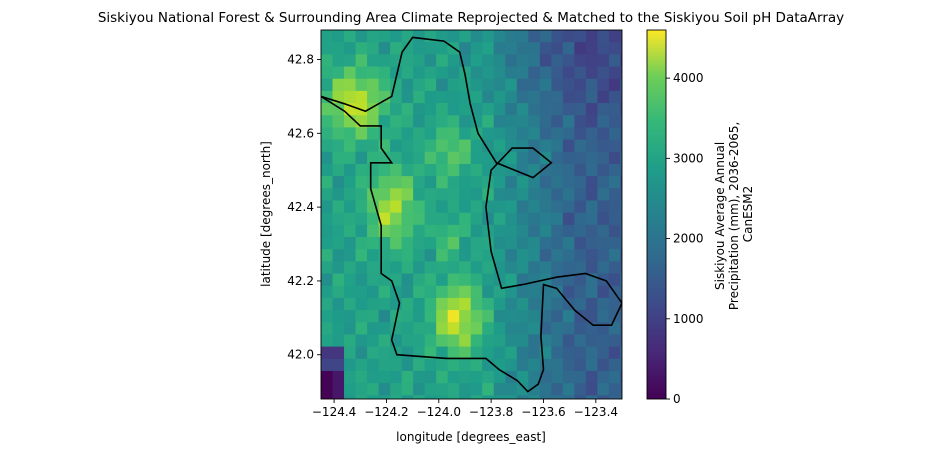 This screenshot has width=942, height=457. Describe the element at coordinates (408, 219) in the screenshot. I see `heatmap-cell-r15-c7` at that location.